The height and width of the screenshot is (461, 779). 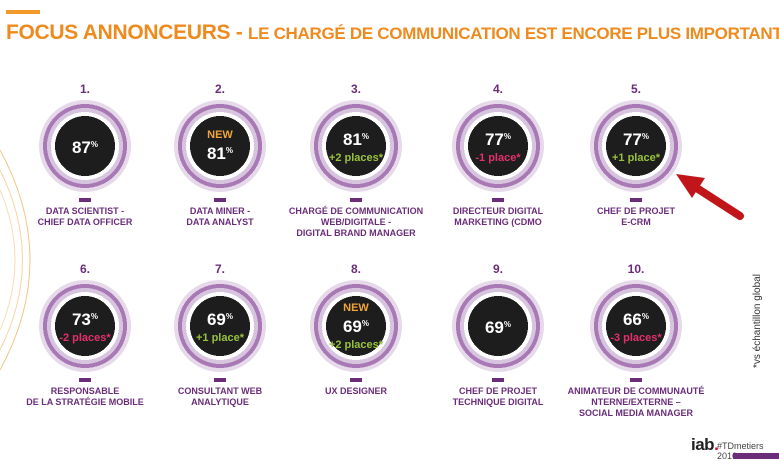 What do you see at coordinates (219, 89) in the screenshot?
I see `rank-number: 2.` at bounding box center [219, 89].